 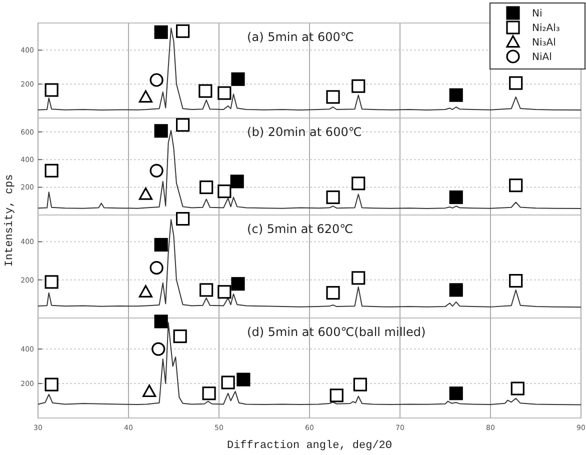 I want to click on y-axis-title: Intensity, cps, so click(x=10, y=220).